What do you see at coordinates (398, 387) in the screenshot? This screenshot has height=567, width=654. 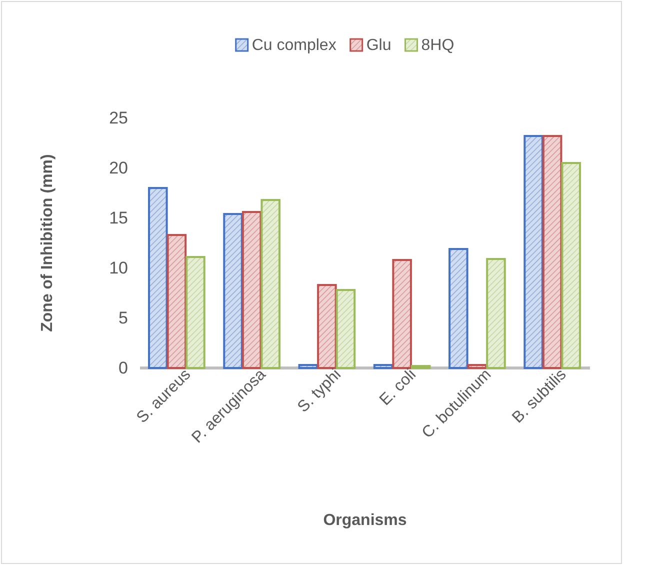 I see `x-tick-label: E. coli` at bounding box center [398, 387].